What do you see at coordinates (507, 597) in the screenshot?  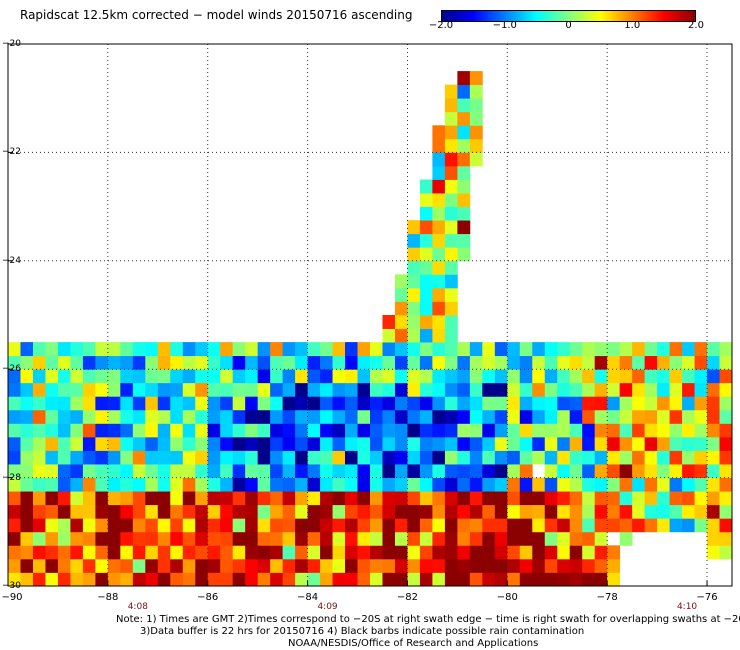 I see `longitude-label: −80` at bounding box center [507, 597].